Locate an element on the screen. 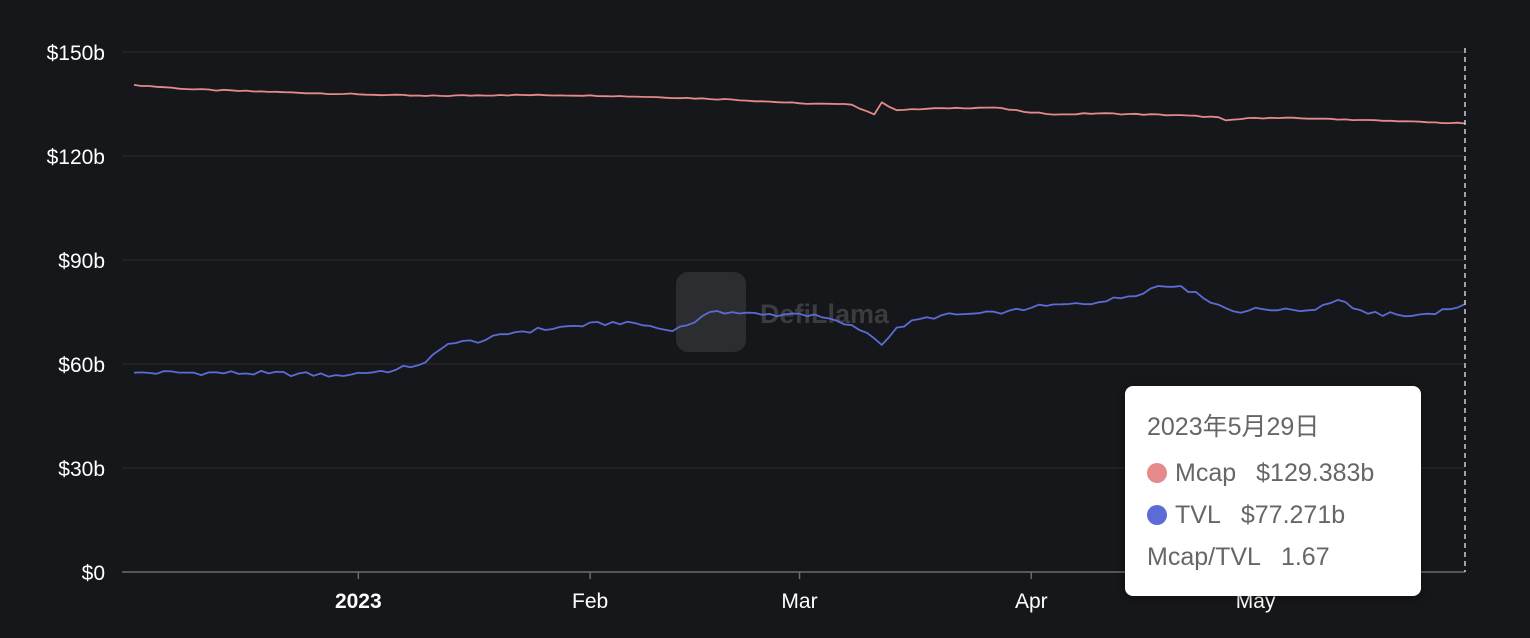 This screenshot has width=1530, height=638. x-axis: 2023 Feb Mar Apr May is located at coordinates (793, 592).